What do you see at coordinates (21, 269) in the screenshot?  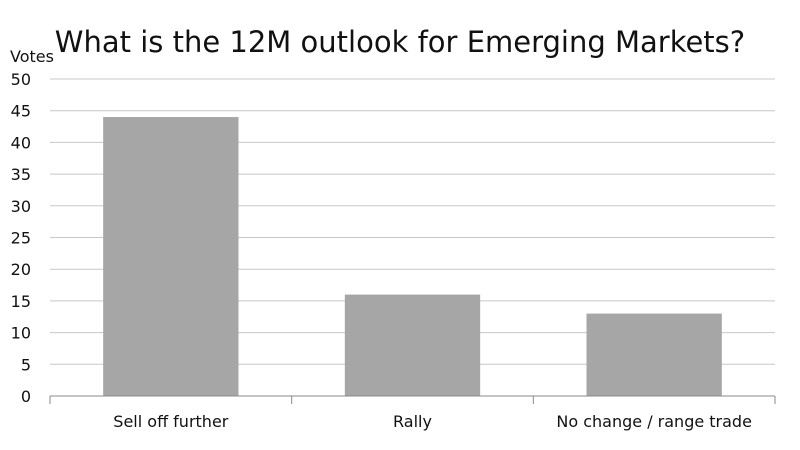 I see `y-tick-label: 20` at bounding box center [21, 269].